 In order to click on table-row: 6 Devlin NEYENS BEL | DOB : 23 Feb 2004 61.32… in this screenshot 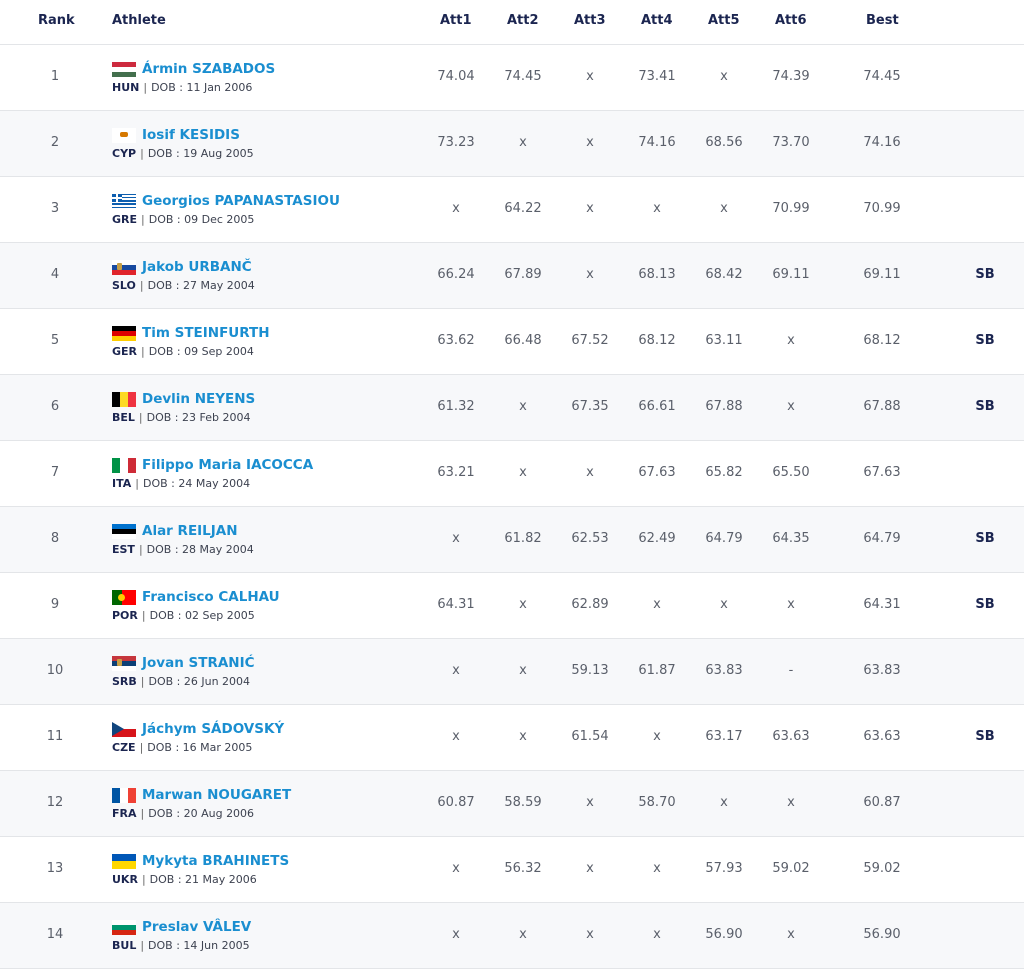, I will do `click(512, 408)`.